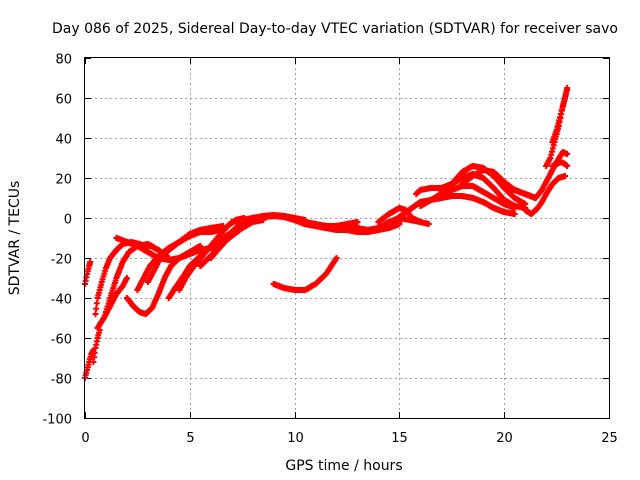  What do you see at coordinates (63, 100) in the screenshot?
I see `y-tick-label: 60` at bounding box center [63, 100].